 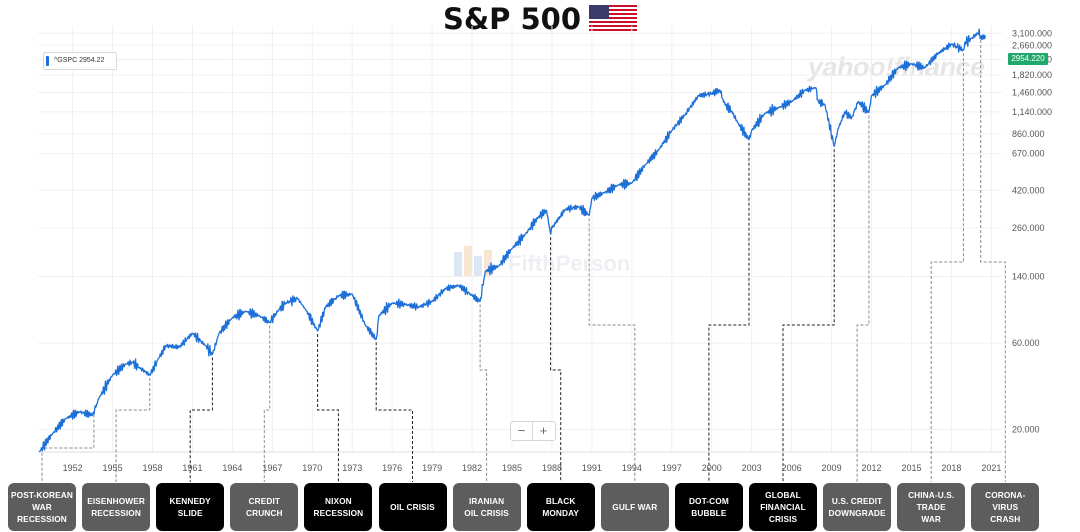 I want to click on event-label: KENNEDY SLIDE, so click(x=190, y=507).